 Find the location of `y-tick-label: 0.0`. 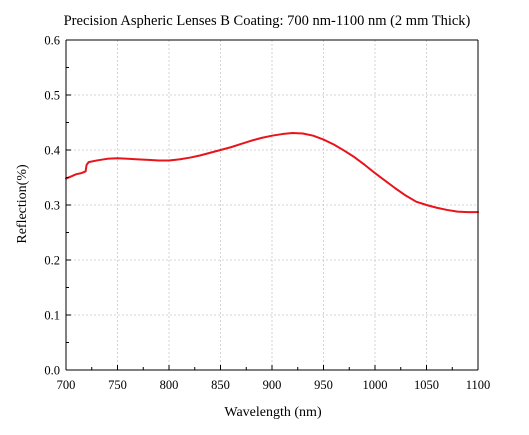

y-tick-label: 0.0 is located at coordinates (52, 371).